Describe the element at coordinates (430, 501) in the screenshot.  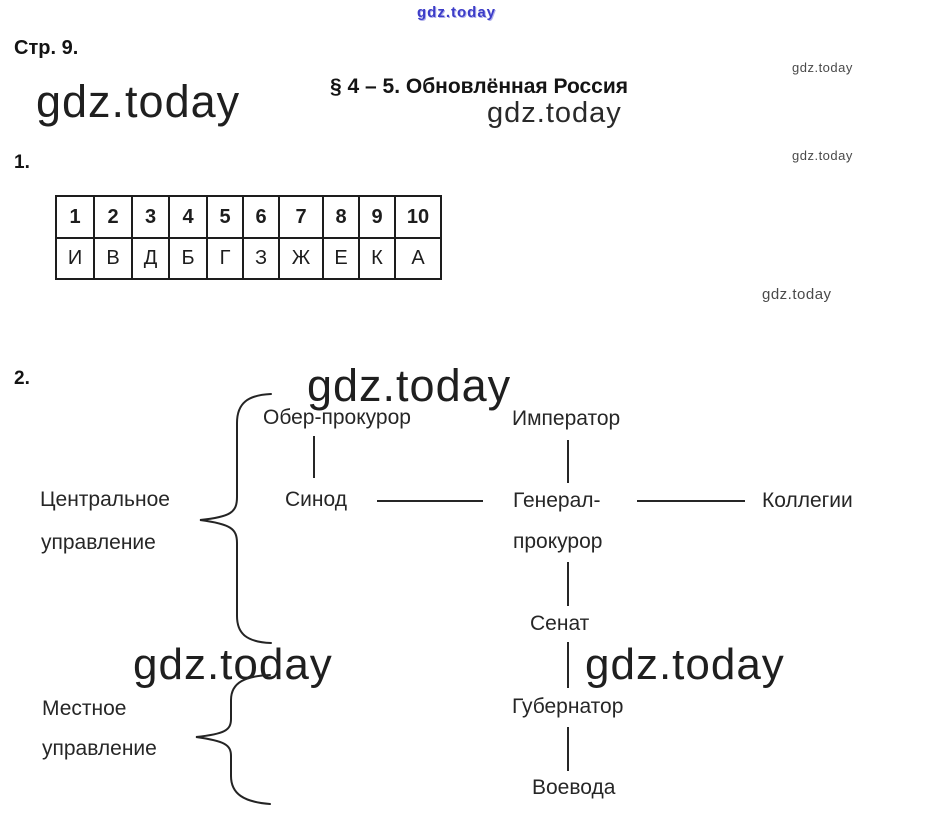
I see `connector-sinod-general` at that location.